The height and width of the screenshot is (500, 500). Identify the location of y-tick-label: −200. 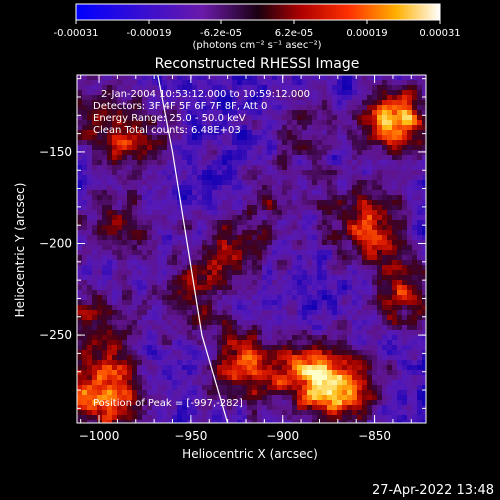
(55, 244).